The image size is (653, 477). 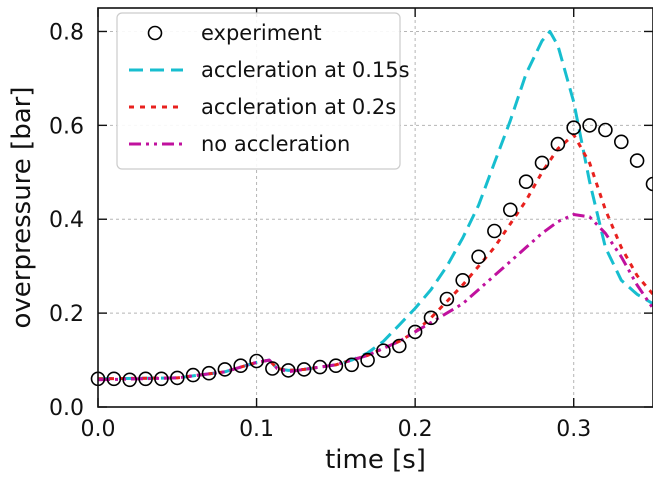 I want to click on y-tick-label: 0.8, so click(x=66, y=32).